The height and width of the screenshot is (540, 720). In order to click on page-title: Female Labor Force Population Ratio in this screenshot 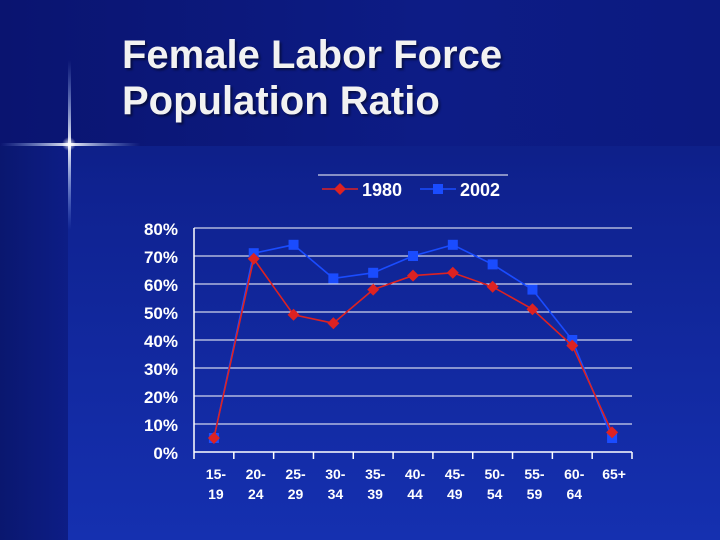, I will do `click(312, 78)`.